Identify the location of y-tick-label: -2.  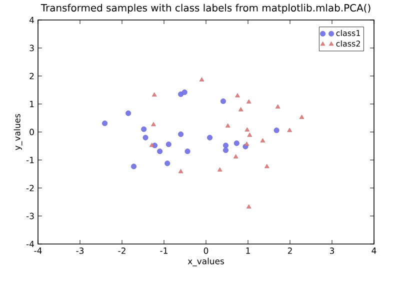
(30, 188).